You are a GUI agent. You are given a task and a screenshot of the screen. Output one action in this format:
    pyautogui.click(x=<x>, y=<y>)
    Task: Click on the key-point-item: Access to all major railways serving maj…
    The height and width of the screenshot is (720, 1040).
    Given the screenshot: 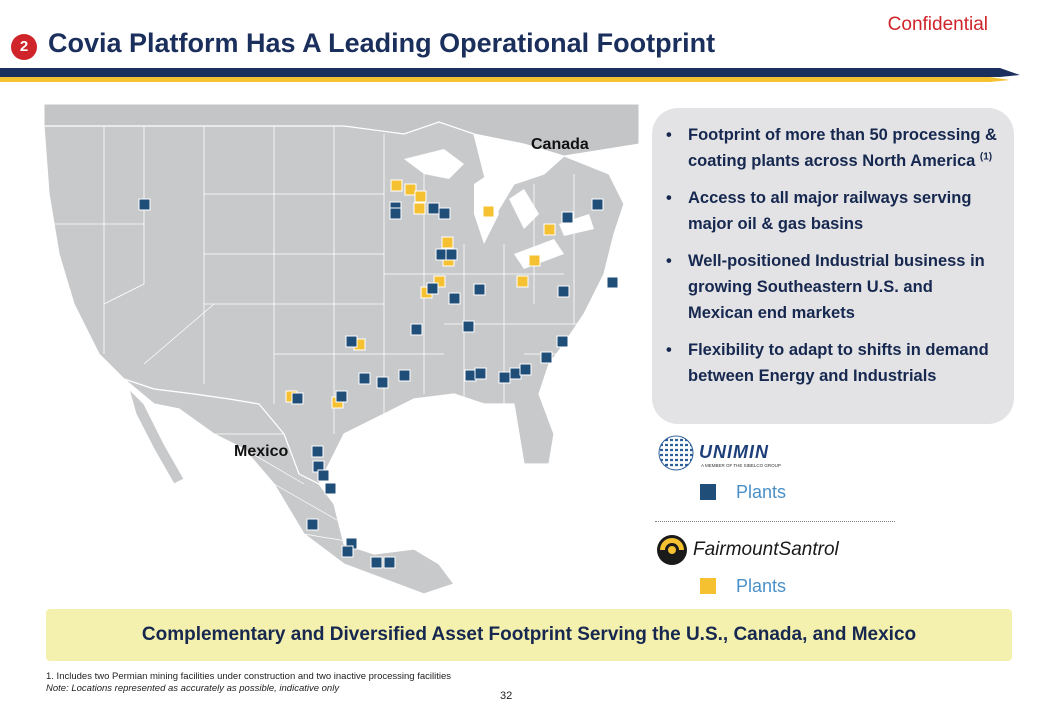 What is the action you would take?
    pyautogui.click(x=834, y=211)
    